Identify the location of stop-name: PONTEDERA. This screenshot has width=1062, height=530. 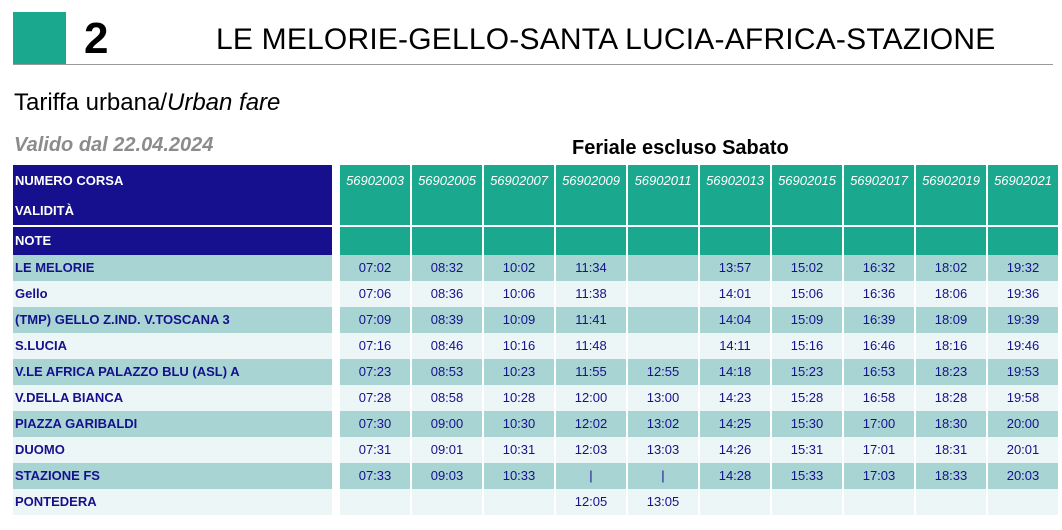
(172, 502).